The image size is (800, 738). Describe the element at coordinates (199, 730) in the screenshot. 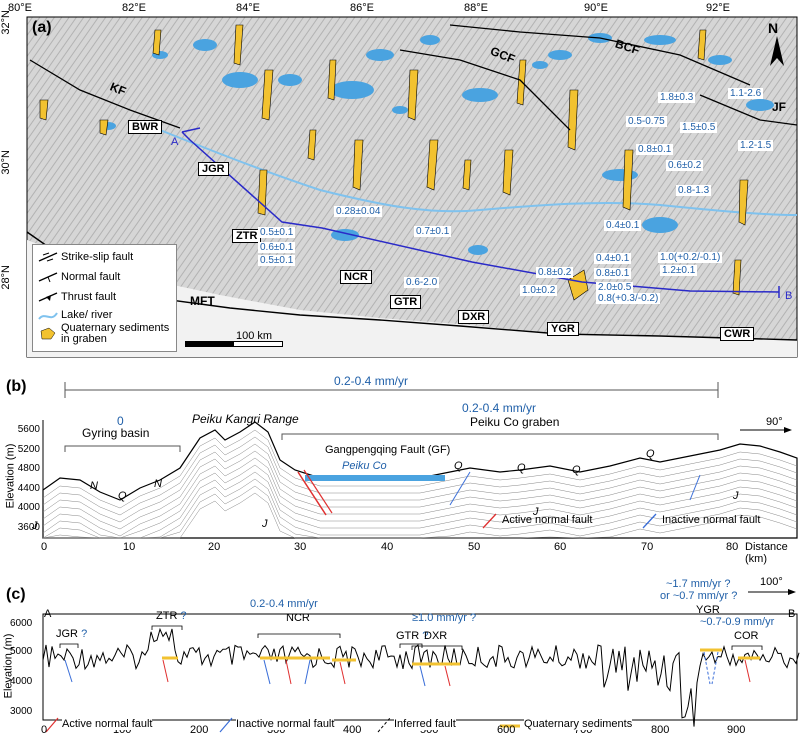

I see `x-tick: 200` at that location.